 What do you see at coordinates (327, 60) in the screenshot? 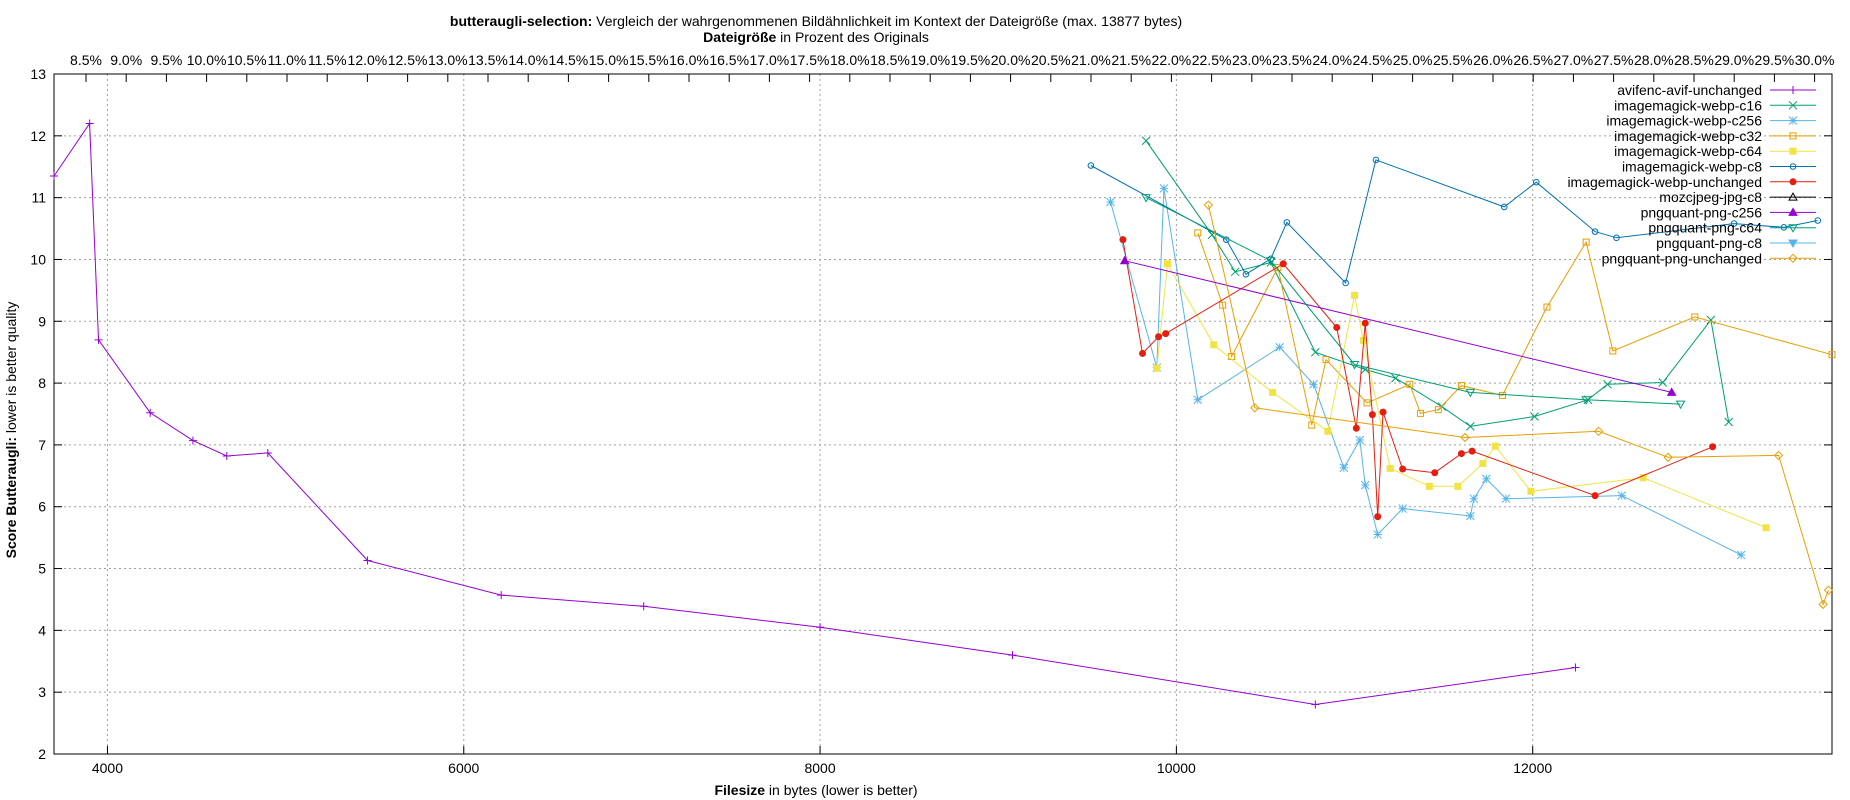
I see `x2-tick-label: 11.5%` at bounding box center [327, 60].